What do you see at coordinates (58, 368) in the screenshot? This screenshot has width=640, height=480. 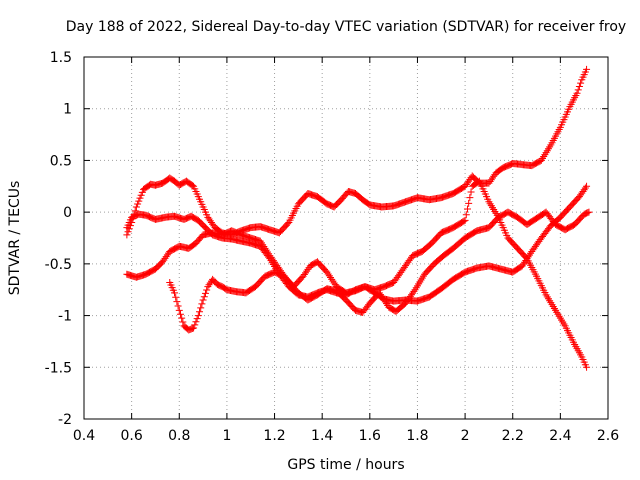 I see `y-tick-label: -1.5` at bounding box center [58, 368].